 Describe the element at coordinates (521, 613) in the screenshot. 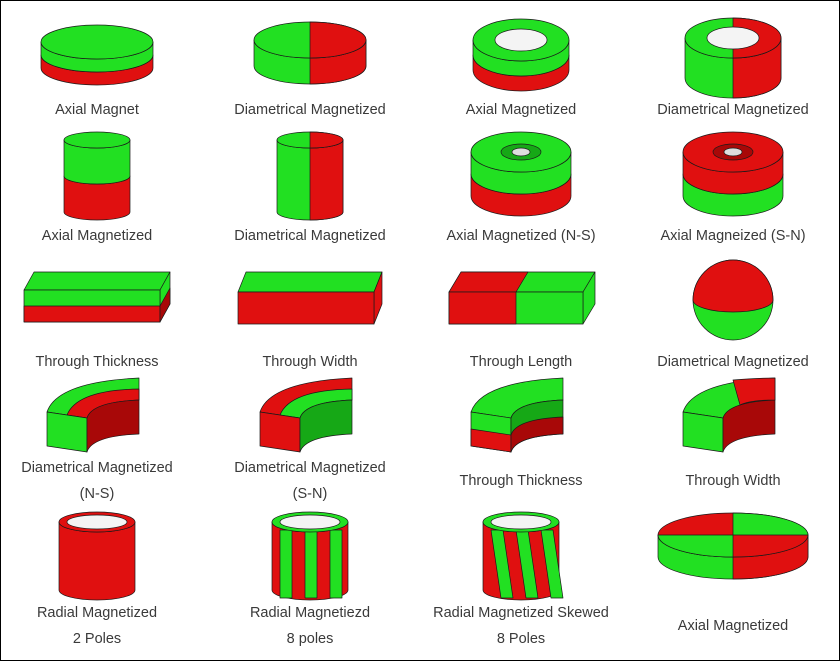

I see `caption: Radial Magnetized Skewed` at that location.